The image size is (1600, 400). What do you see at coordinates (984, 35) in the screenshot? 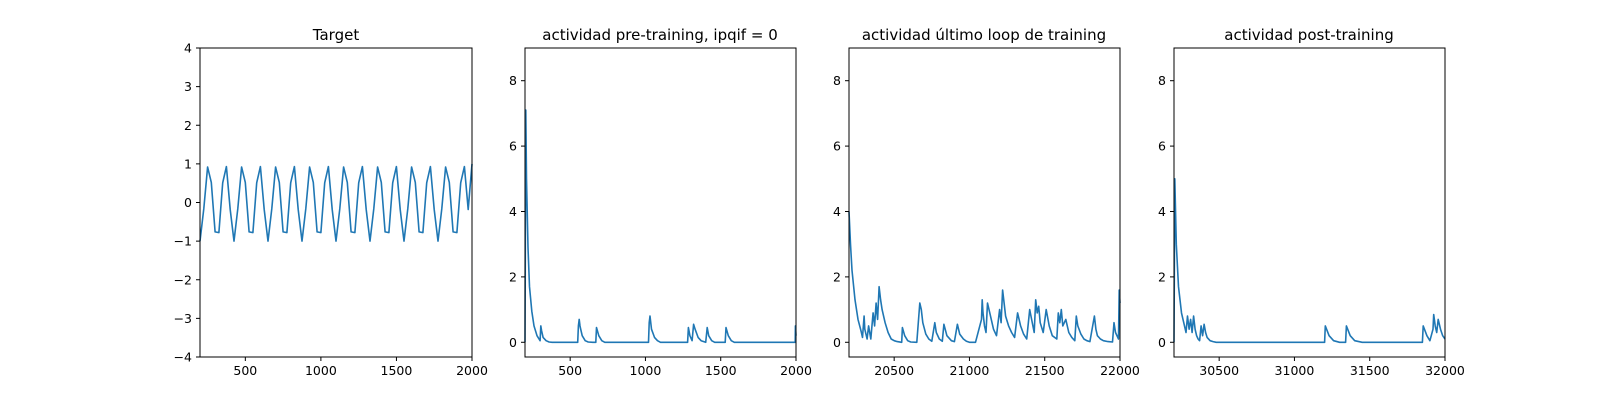
I see `subplot-title: actividad último loop de training` at bounding box center [984, 35].